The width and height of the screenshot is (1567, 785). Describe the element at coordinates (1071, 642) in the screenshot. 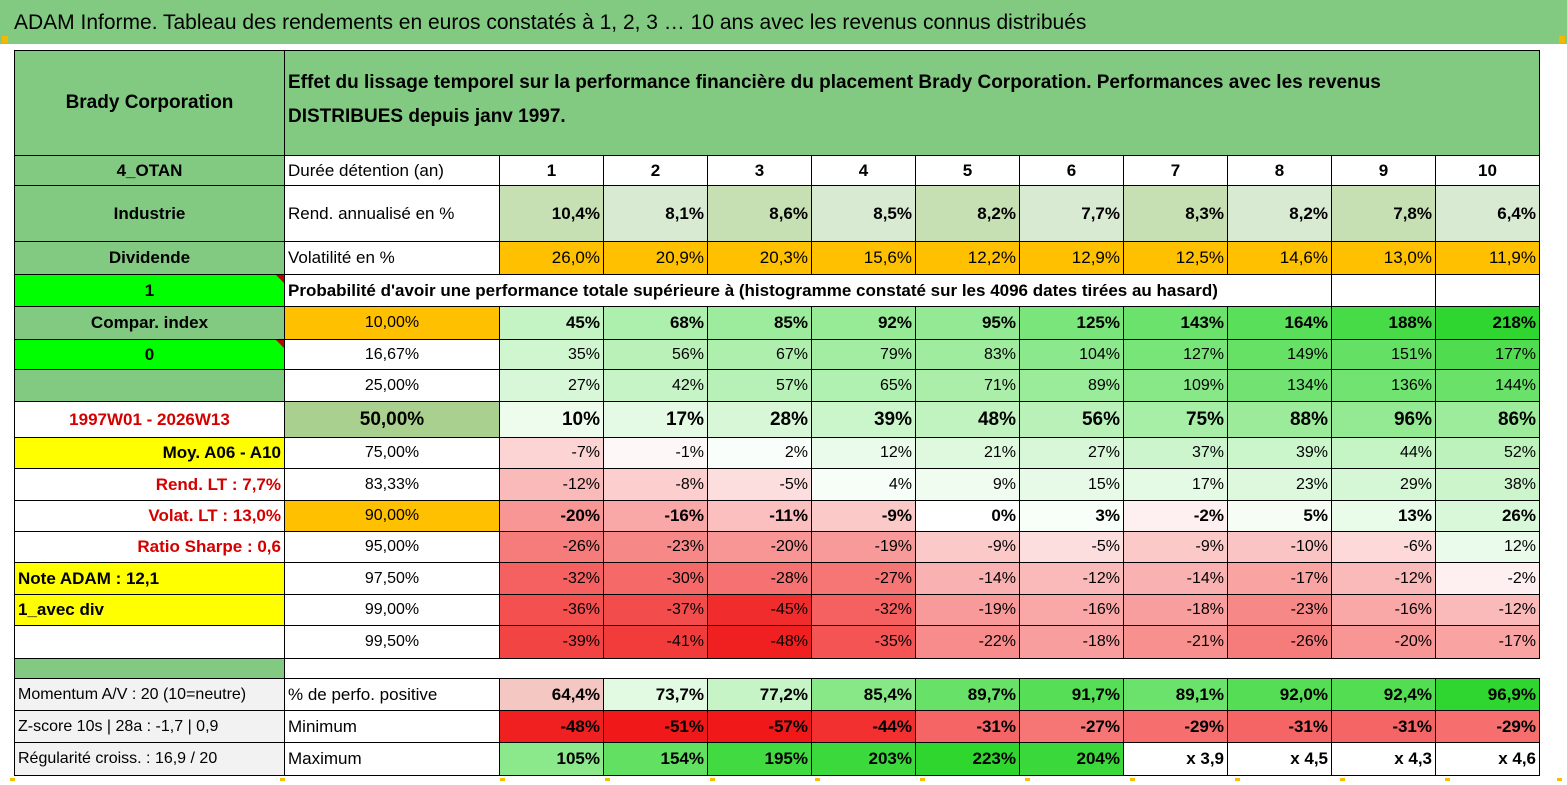

I see `percentile-value: -18%` at that location.